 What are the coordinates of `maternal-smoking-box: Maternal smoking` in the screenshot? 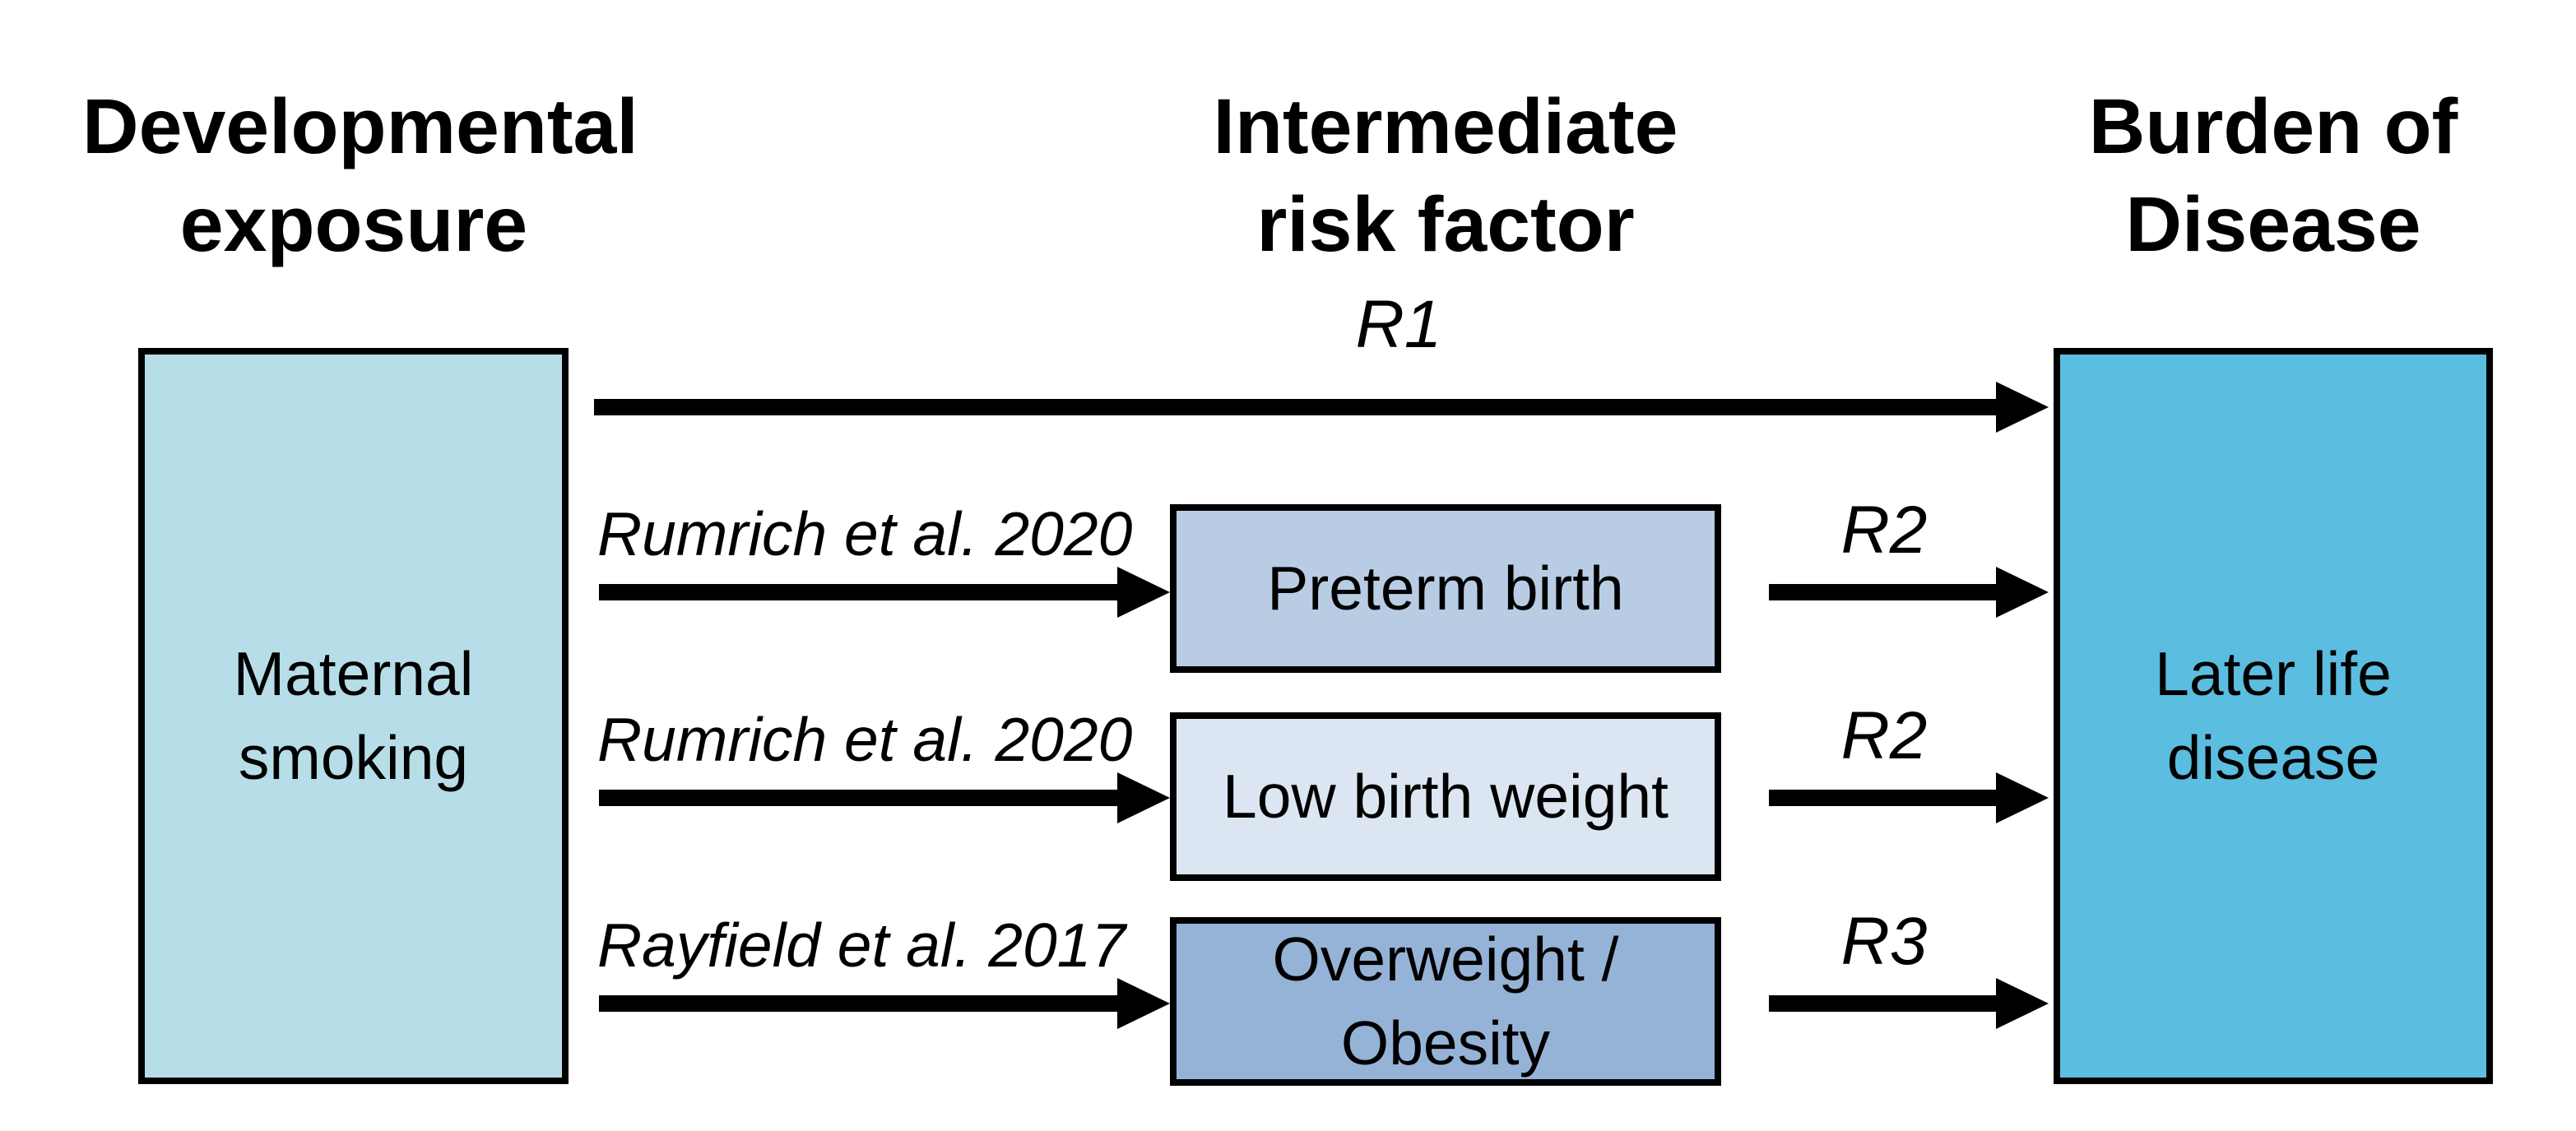 It's located at (353, 716).